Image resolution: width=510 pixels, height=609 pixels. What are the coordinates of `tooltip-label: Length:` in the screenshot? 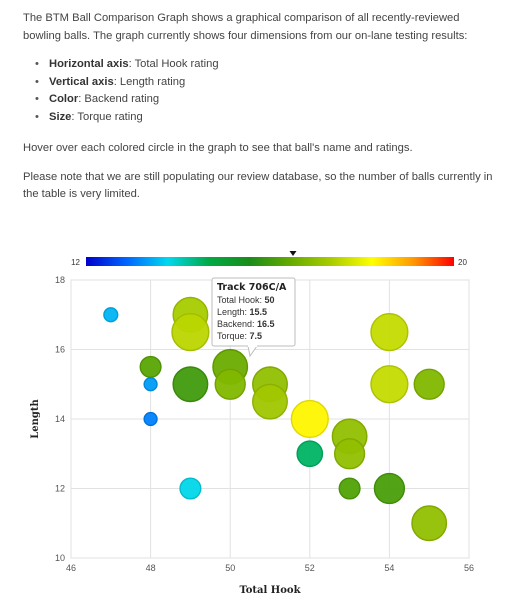 It's located at (233, 312).